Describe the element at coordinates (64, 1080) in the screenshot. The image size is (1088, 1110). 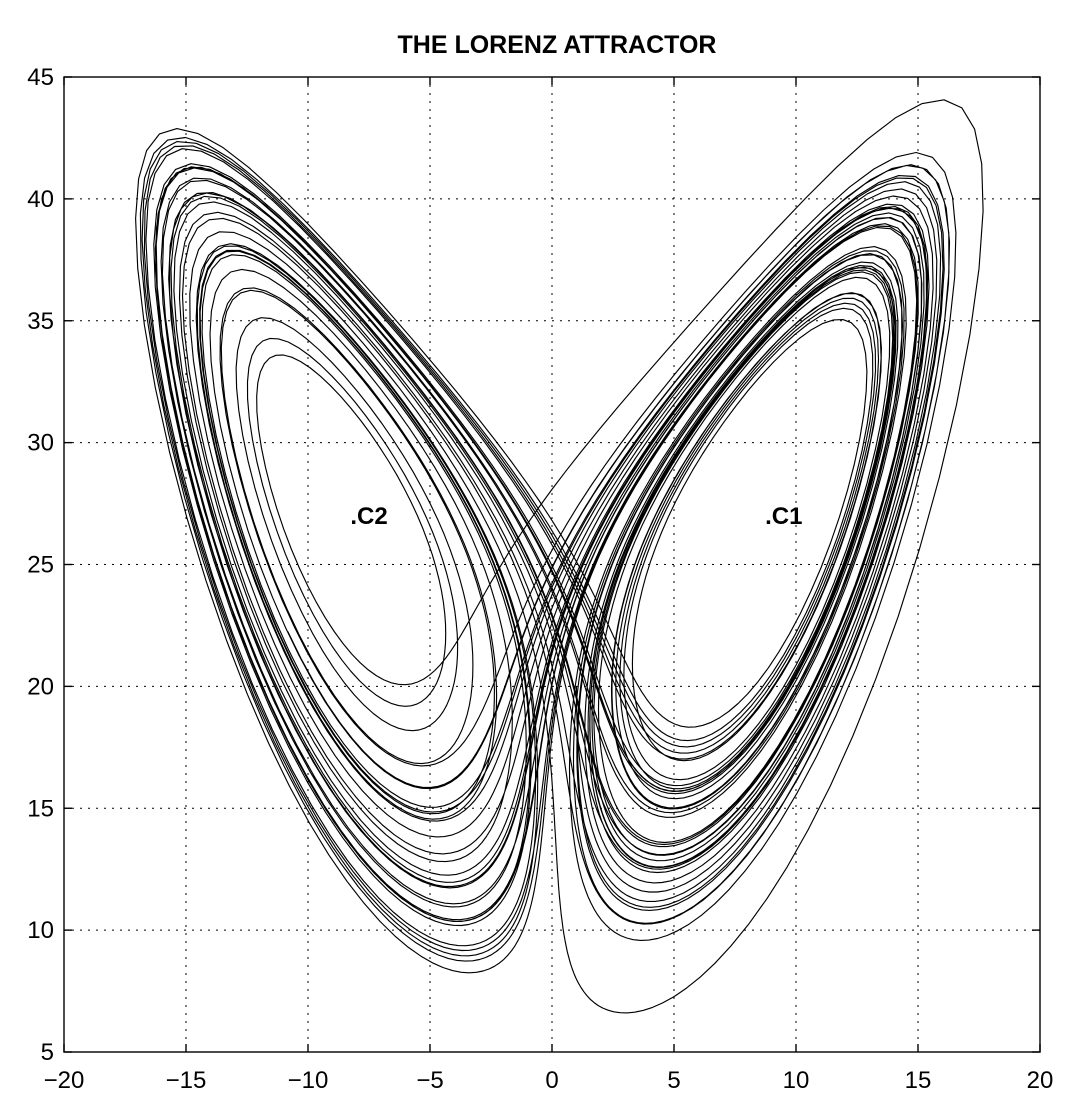
I see `x-tick-label: −20` at that location.